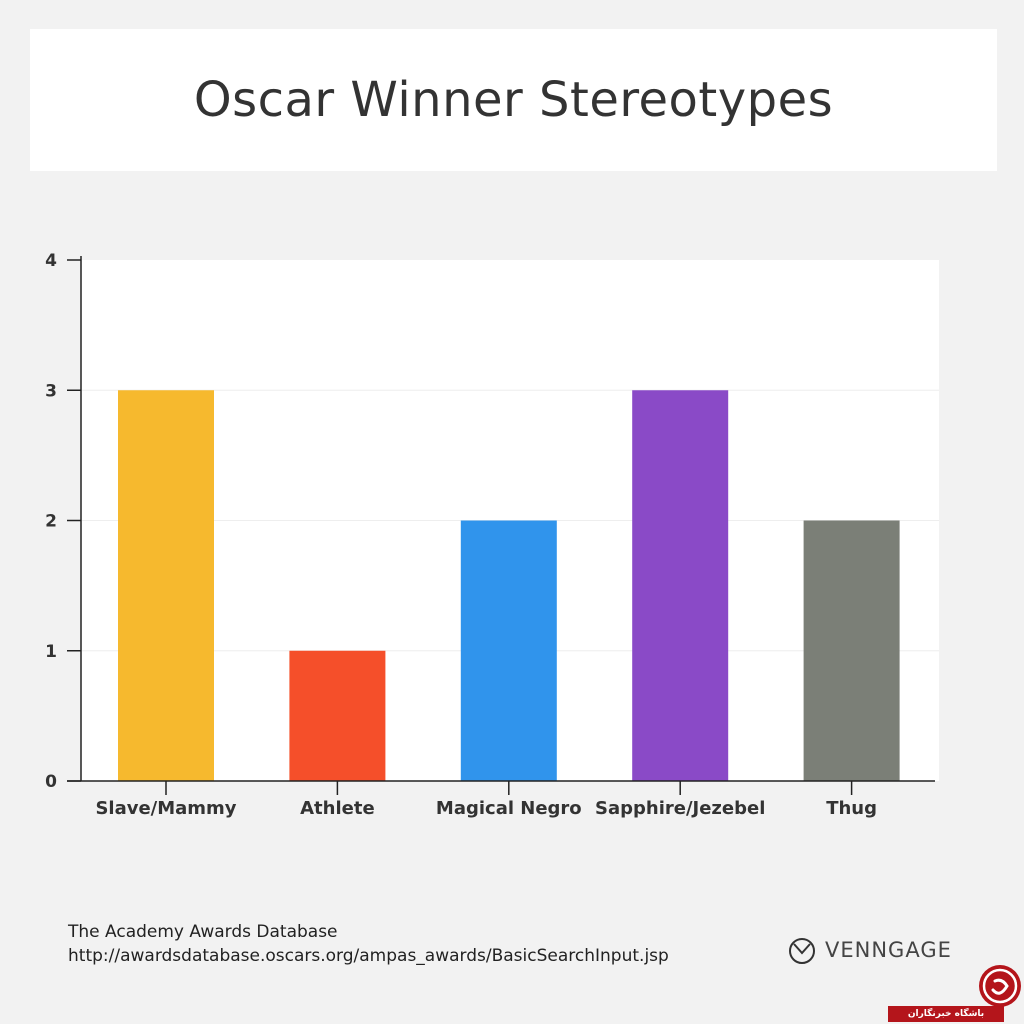 The height and width of the screenshot is (1024, 1024). What do you see at coordinates (680, 585) in the screenshot?
I see `bar-sapphire-jezebel` at bounding box center [680, 585].